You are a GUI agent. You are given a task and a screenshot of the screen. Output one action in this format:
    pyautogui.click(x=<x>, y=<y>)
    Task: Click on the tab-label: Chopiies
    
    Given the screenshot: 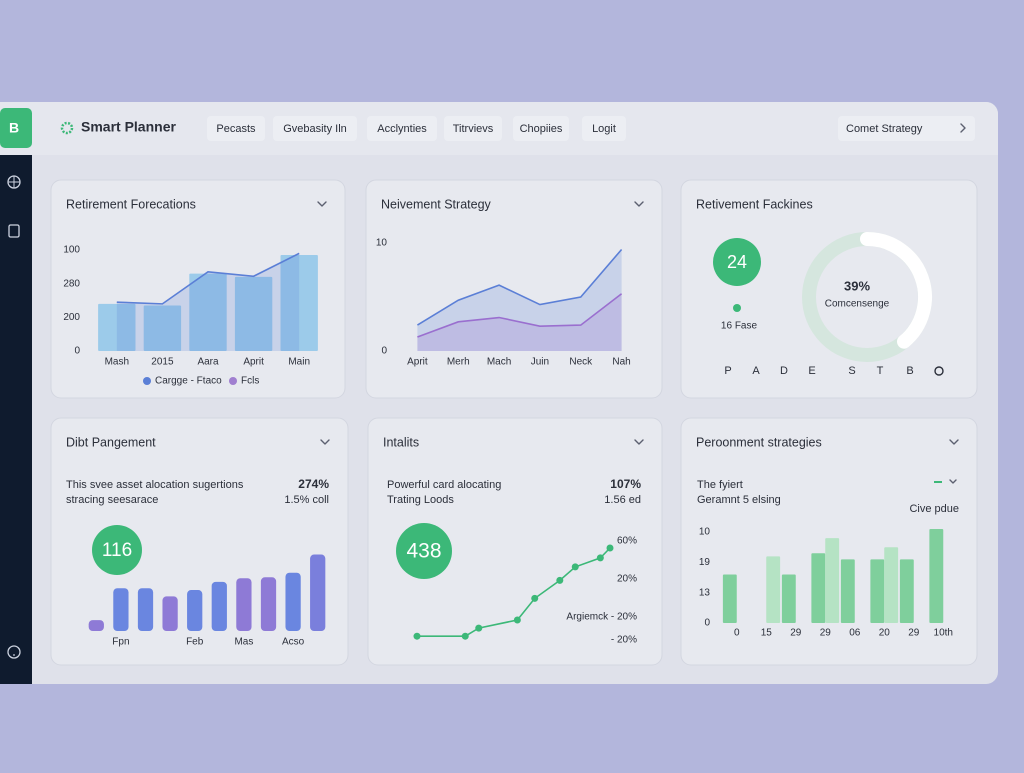 What is the action you would take?
    pyautogui.click(x=541, y=129)
    